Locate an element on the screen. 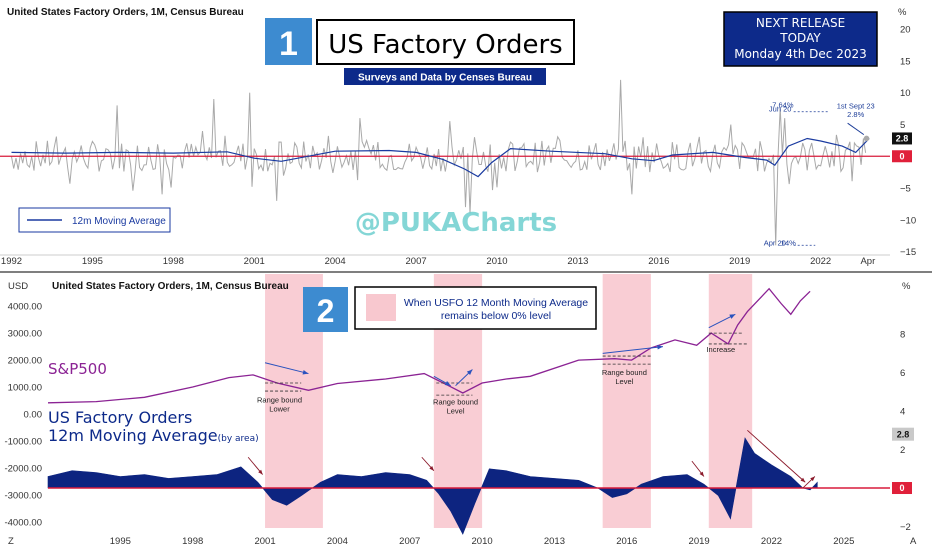 This screenshot has height=550, width=932. panel1-number: 1 is located at coordinates (288, 44).